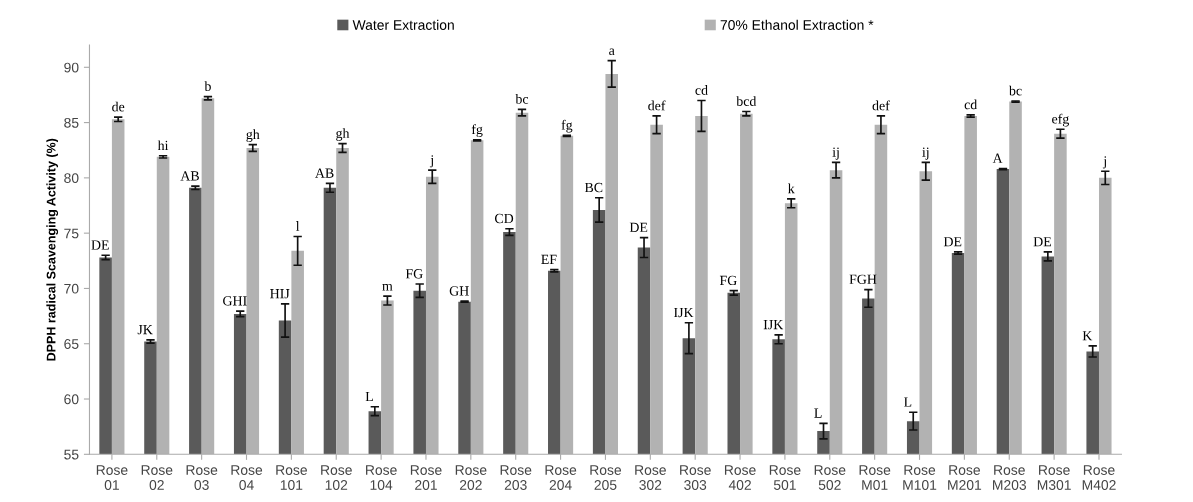 This screenshot has width=1193, height=502. Describe the element at coordinates (112, 477) in the screenshot. I see `x-tick-label: Rose 01` at that location.